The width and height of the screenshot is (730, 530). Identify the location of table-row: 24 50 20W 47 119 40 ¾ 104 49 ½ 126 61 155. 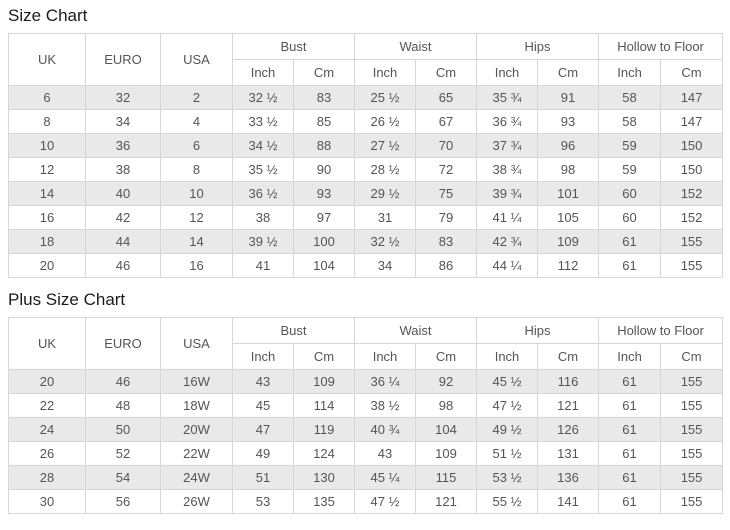
(366, 429).